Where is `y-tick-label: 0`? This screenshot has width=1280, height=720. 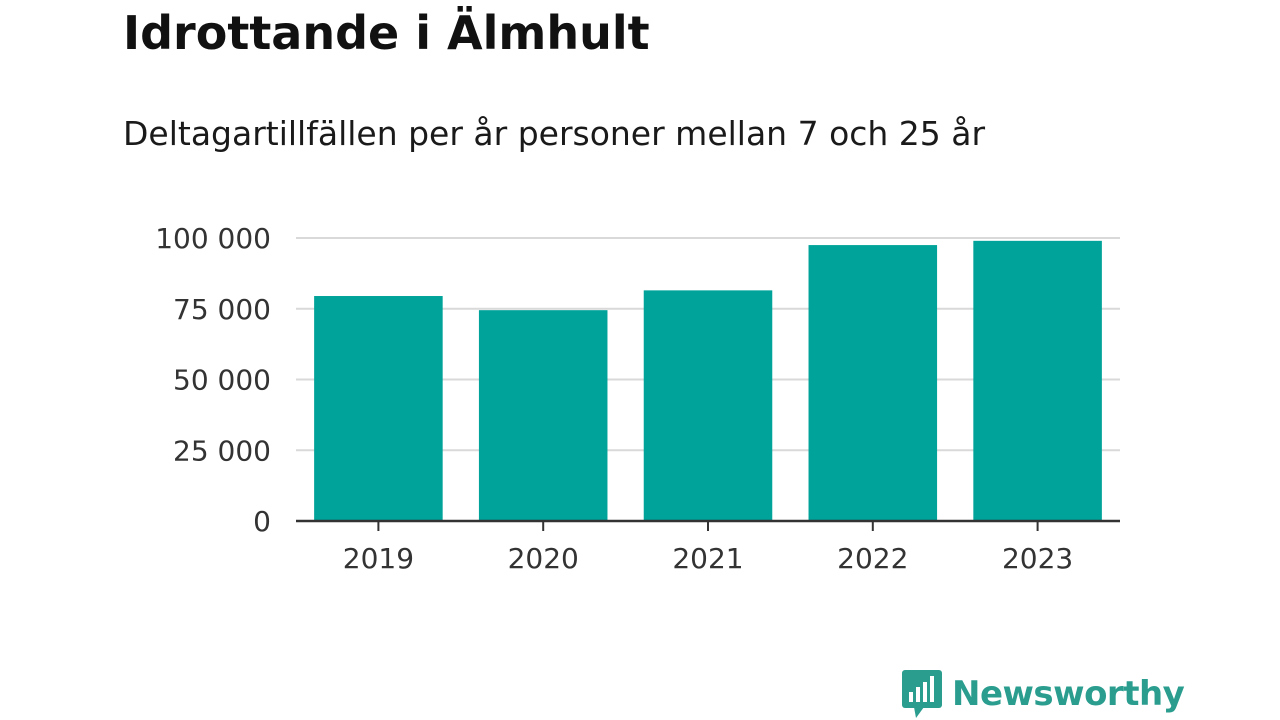
y-tick-label: 0 is located at coordinates (262, 521).